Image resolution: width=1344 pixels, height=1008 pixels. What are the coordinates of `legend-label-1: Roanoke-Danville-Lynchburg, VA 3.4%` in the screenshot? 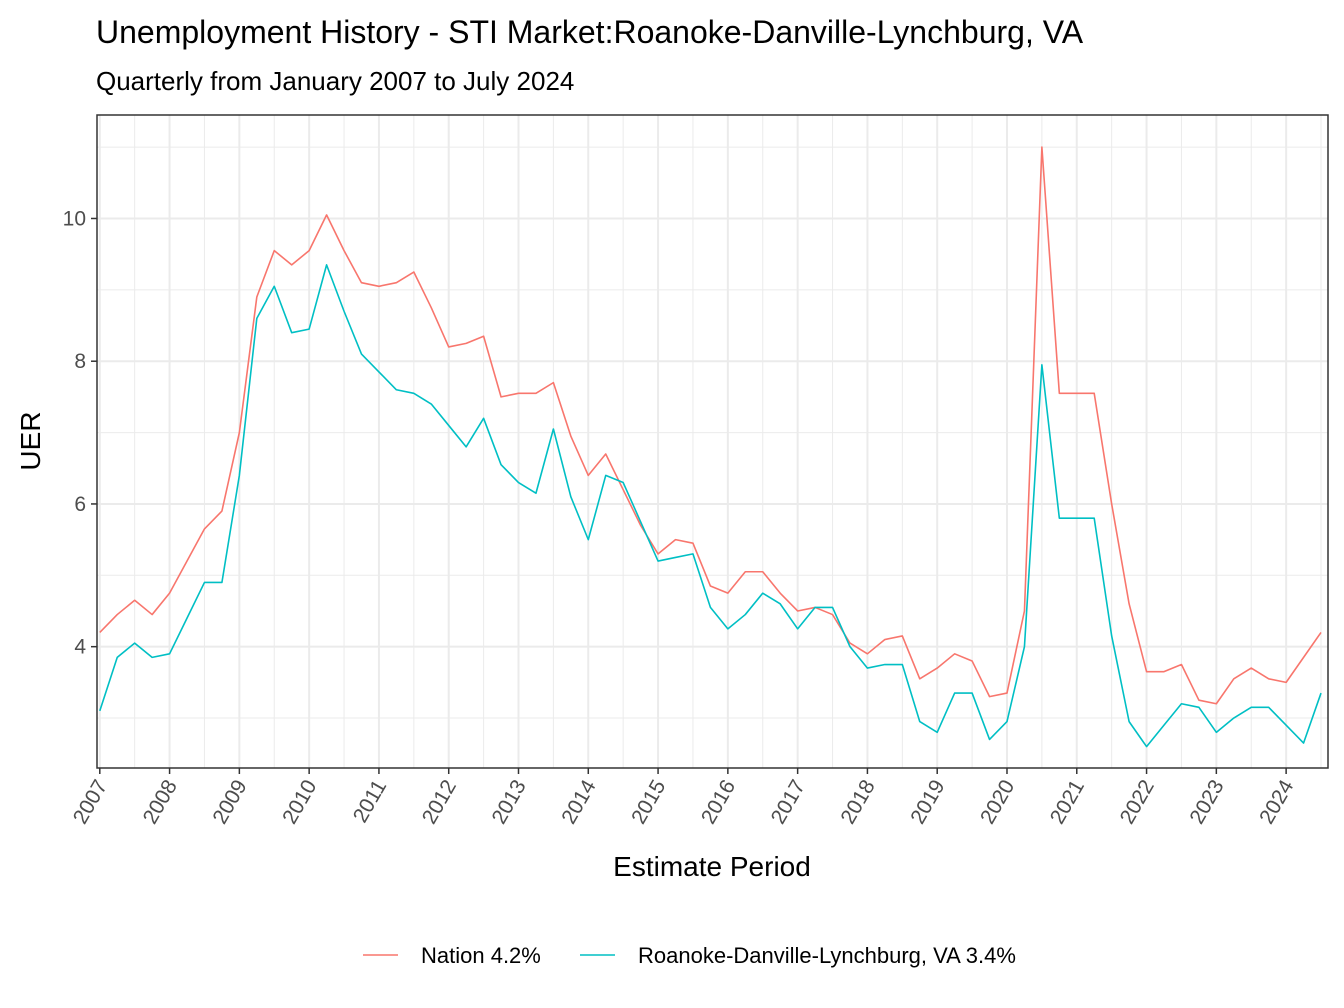 It's located at (827, 955).